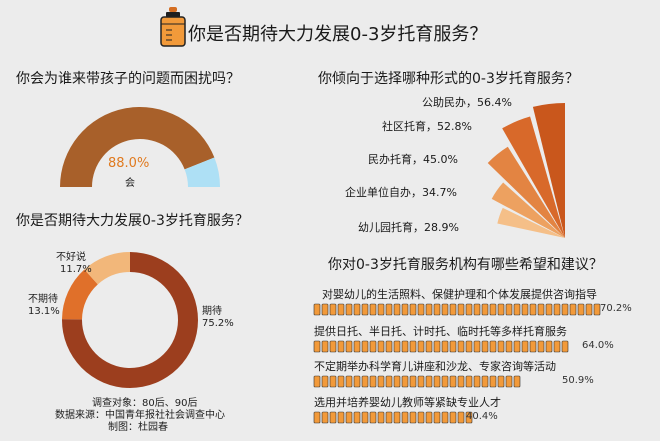 The image size is (660, 441). What do you see at coordinates (138, 427) in the screenshot?
I see `footer-chart-maker: 制图：杜园春` at bounding box center [138, 427].